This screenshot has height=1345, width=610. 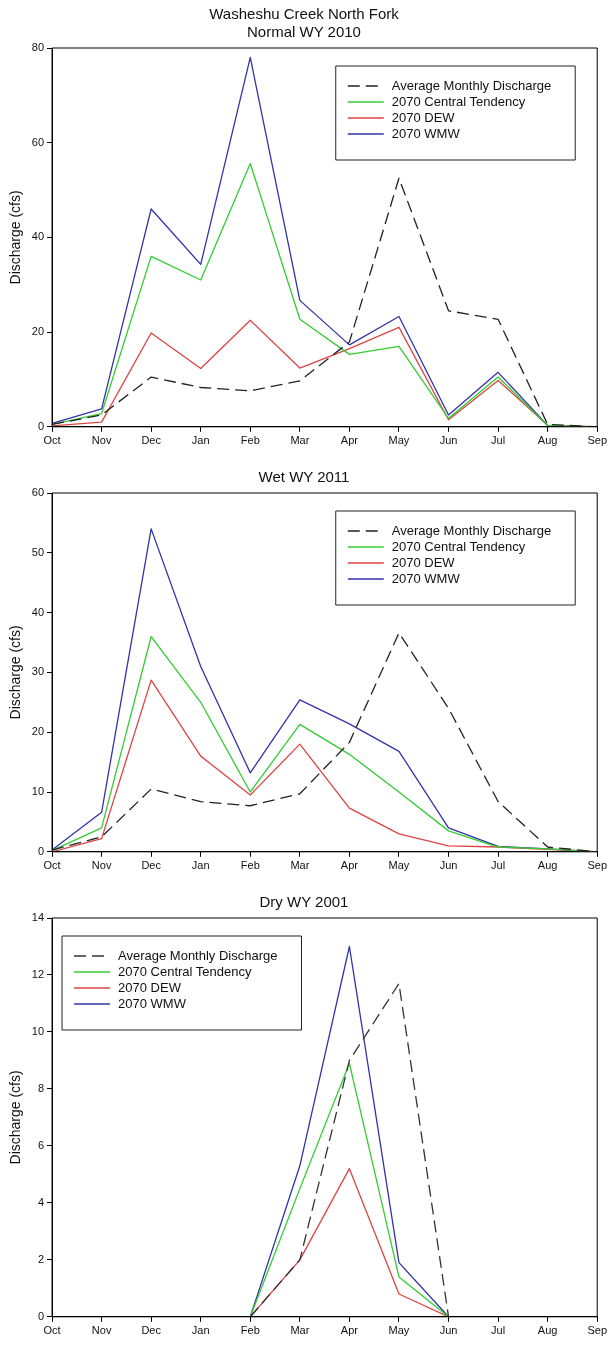 What do you see at coordinates (38, 974) in the screenshot?
I see `y-tick-label: 12` at bounding box center [38, 974].